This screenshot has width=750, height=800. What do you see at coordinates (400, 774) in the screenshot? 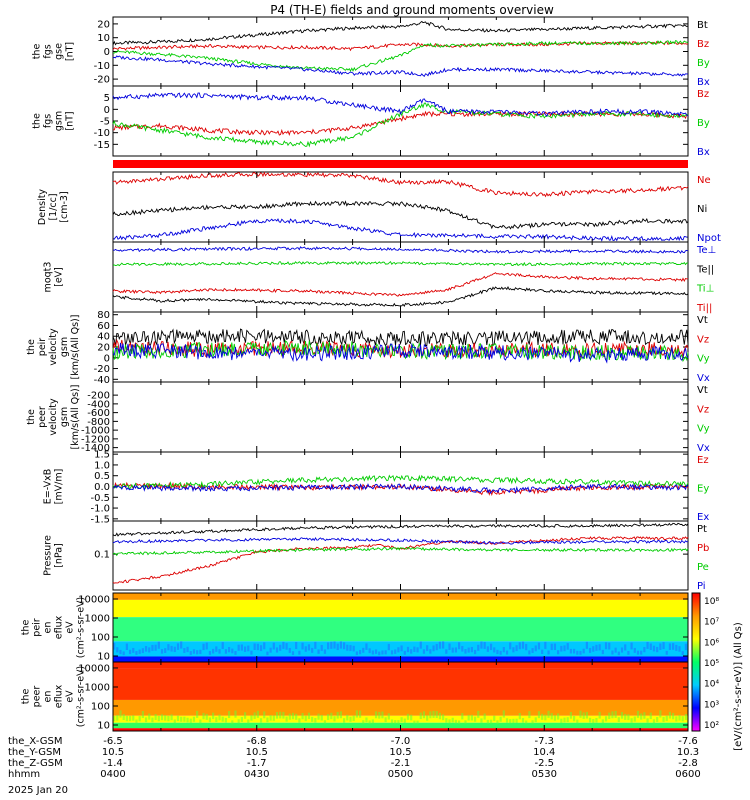
I see `orbit-value: 0500` at bounding box center [400, 774].